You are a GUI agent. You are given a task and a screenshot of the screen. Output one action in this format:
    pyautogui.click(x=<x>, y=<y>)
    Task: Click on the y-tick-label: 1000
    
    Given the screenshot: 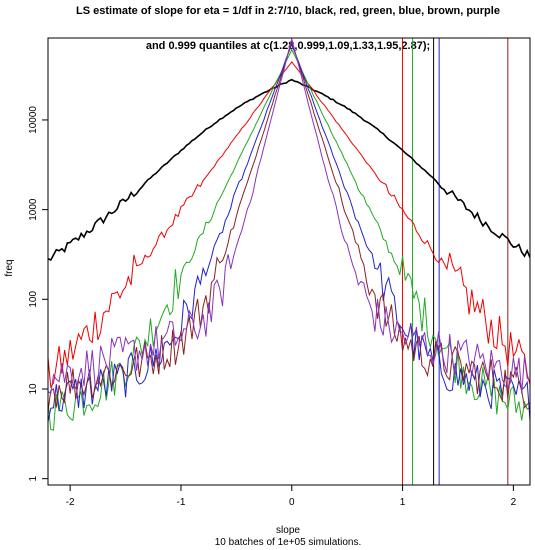 What is the action you would take?
    pyautogui.click(x=33, y=209)
    